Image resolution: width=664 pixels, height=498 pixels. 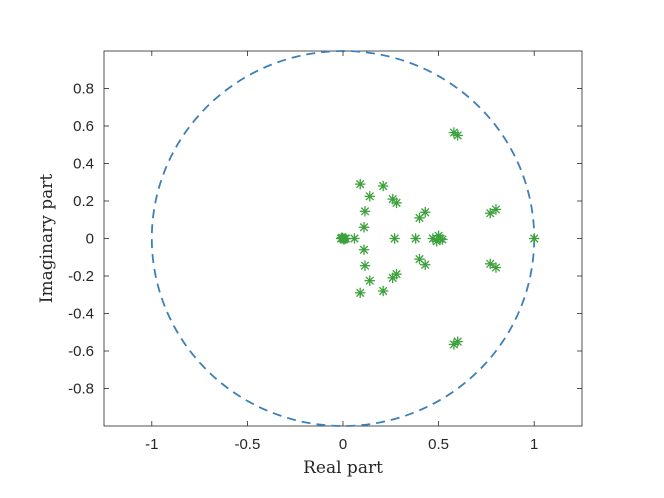 What do you see at coordinates (47, 239) in the screenshot?
I see `y-axis-label: Imaginary part` at bounding box center [47, 239].